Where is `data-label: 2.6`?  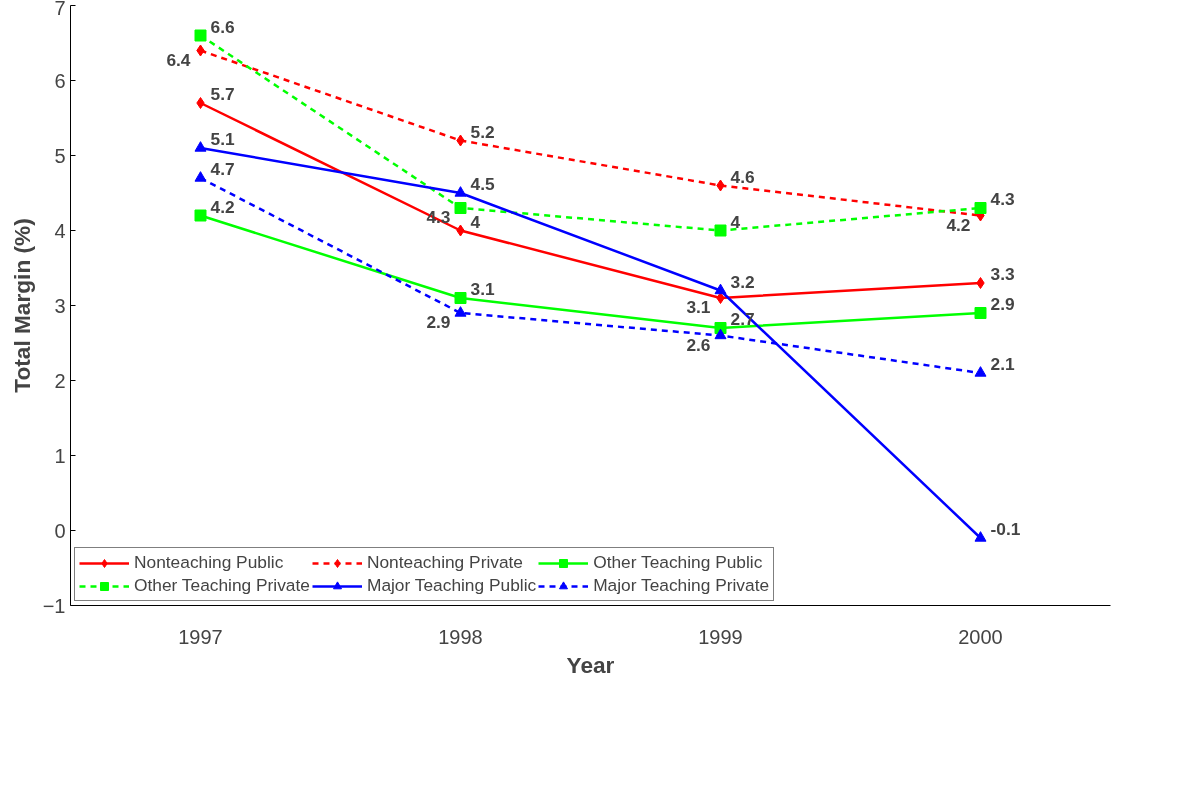 data-label: 2.6 is located at coordinates (698, 344).